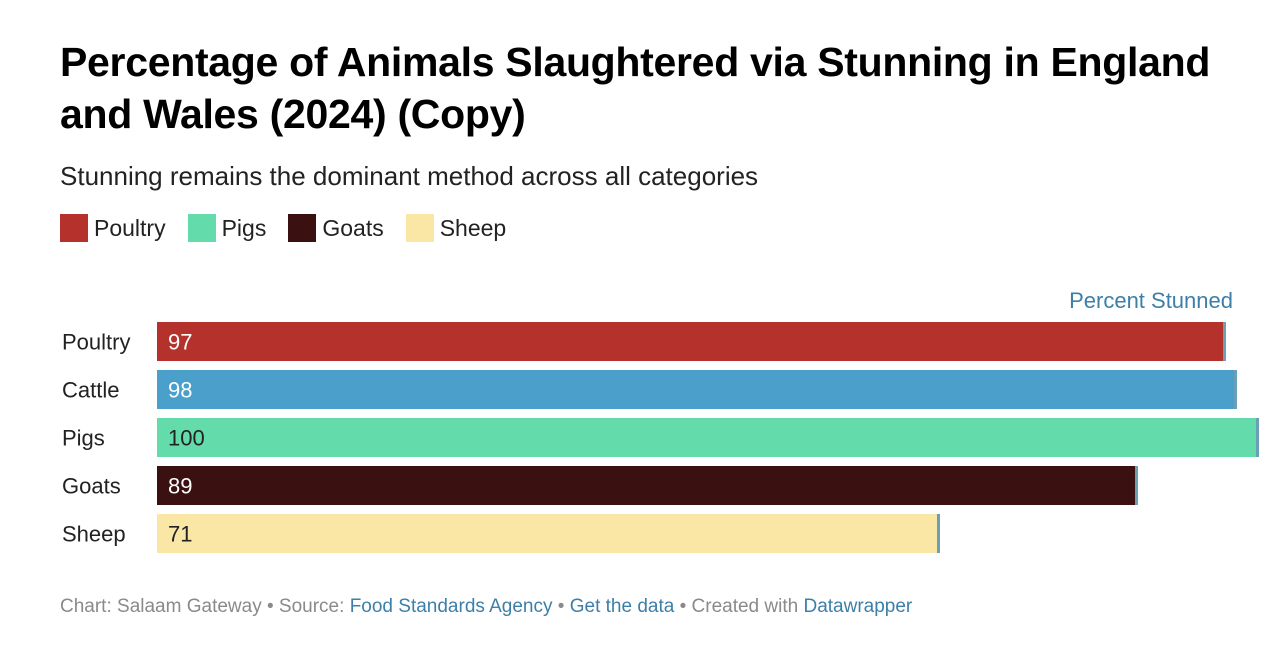 This screenshot has height=650, width=1280. Describe the element at coordinates (473, 227) in the screenshot. I see `legend-label: Sheep` at that location.